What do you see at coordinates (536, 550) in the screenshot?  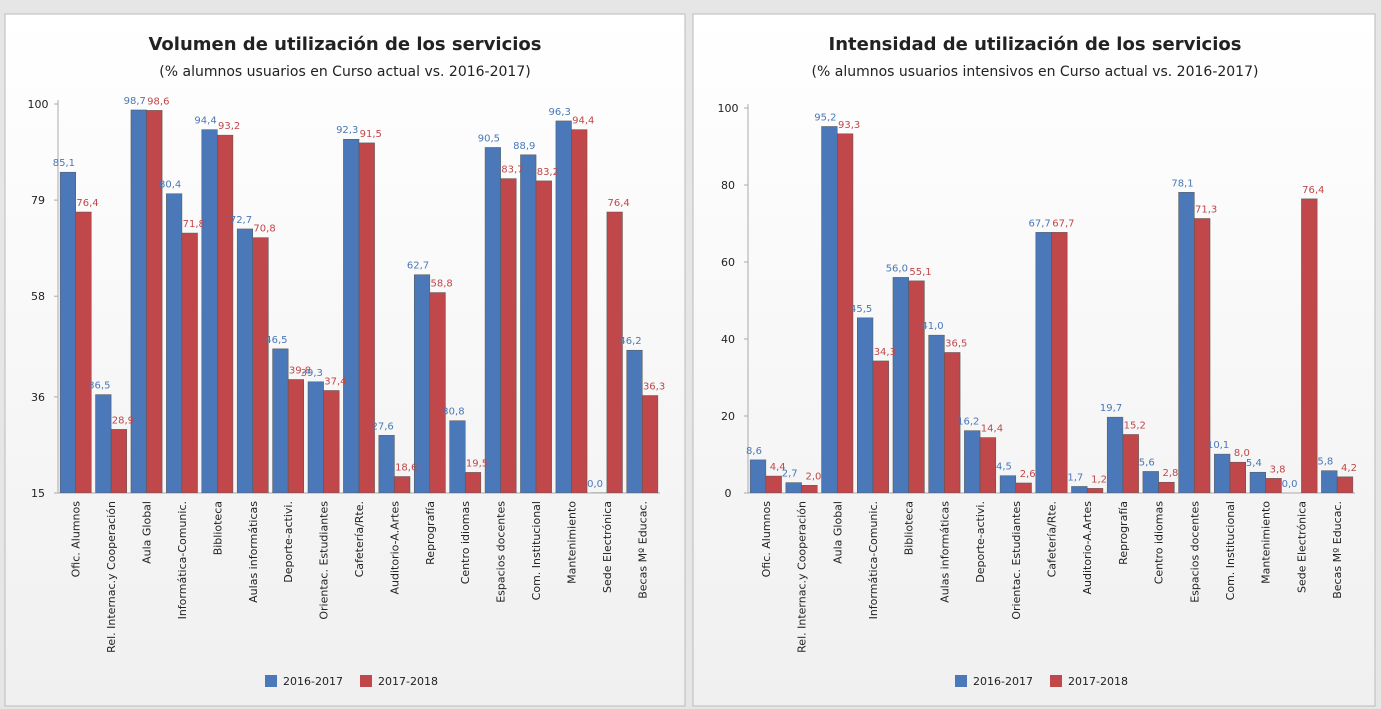 I see `x-tick-label: Com. Institucional` at bounding box center [536, 550].